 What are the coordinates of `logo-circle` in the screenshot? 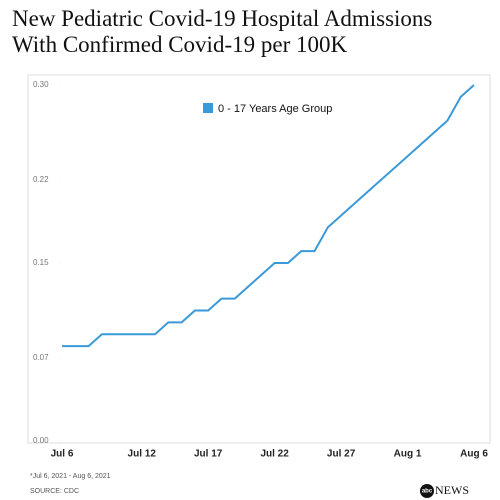 It's located at (427, 491).